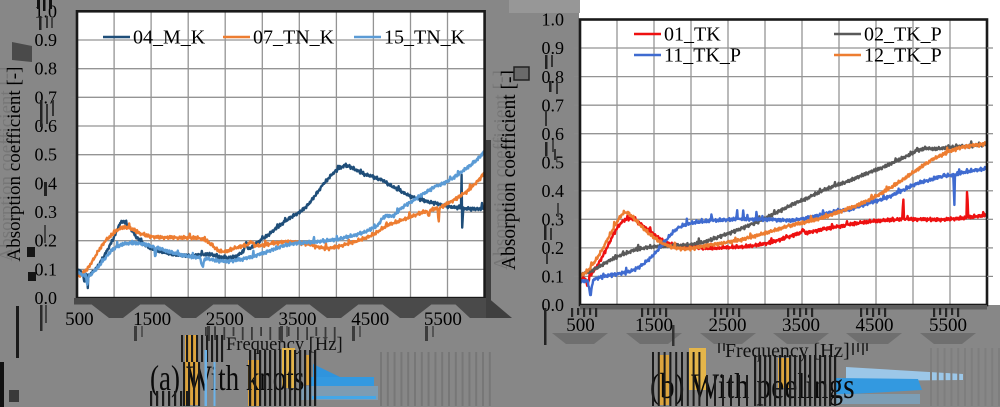 Image resolution: width=1000 pixels, height=407 pixels. Describe the element at coordinates (46, 212) in the screenshot. I see `svg-text: 0.3` at that location.